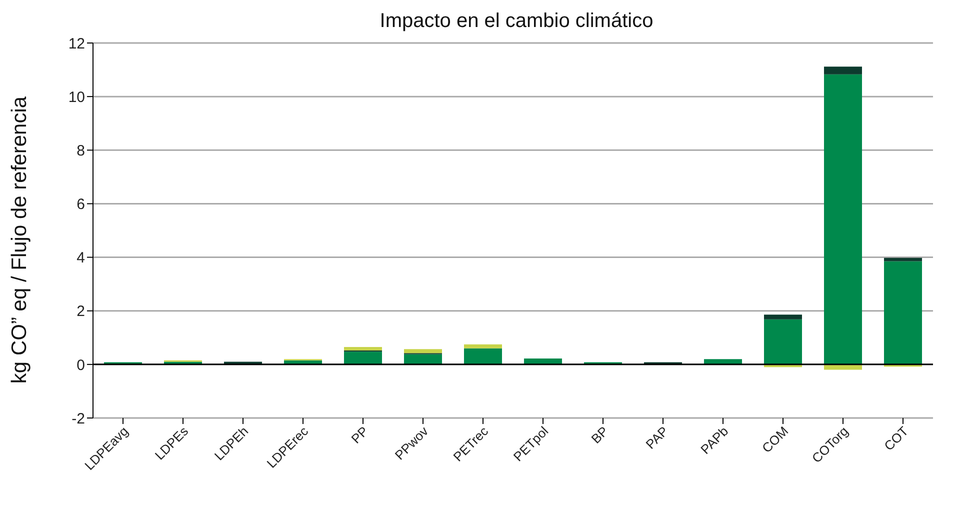  What do you see at coordinates (20, 240) in the screenshot?
I see `y-axis-title: kg CO” eq / Flujo de referencia` at bounding box center [20, 240].